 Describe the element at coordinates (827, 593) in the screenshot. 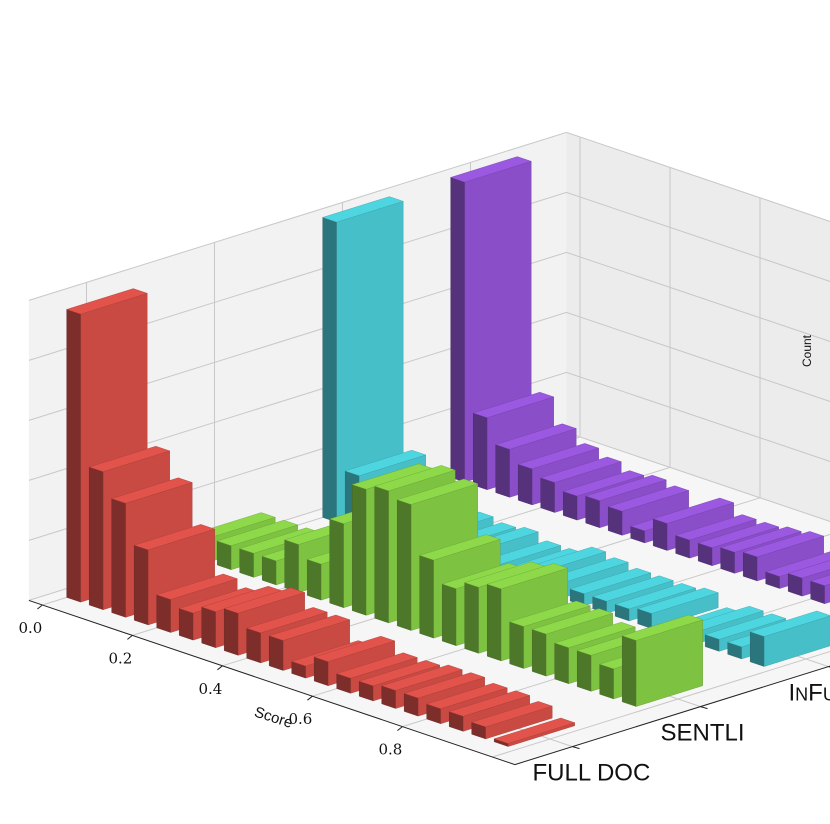

I see `bar-side-face` at that location.